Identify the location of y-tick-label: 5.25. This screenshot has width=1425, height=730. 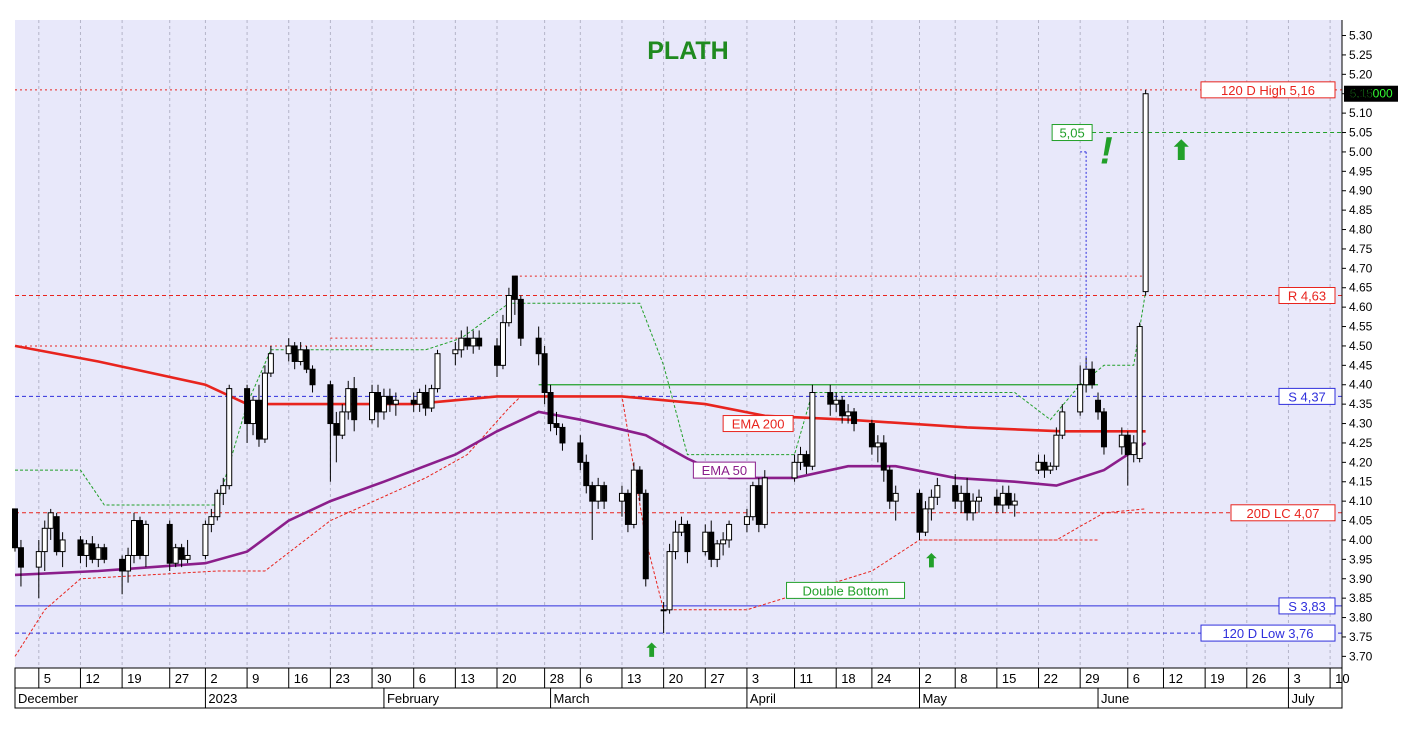
(1361, 55).